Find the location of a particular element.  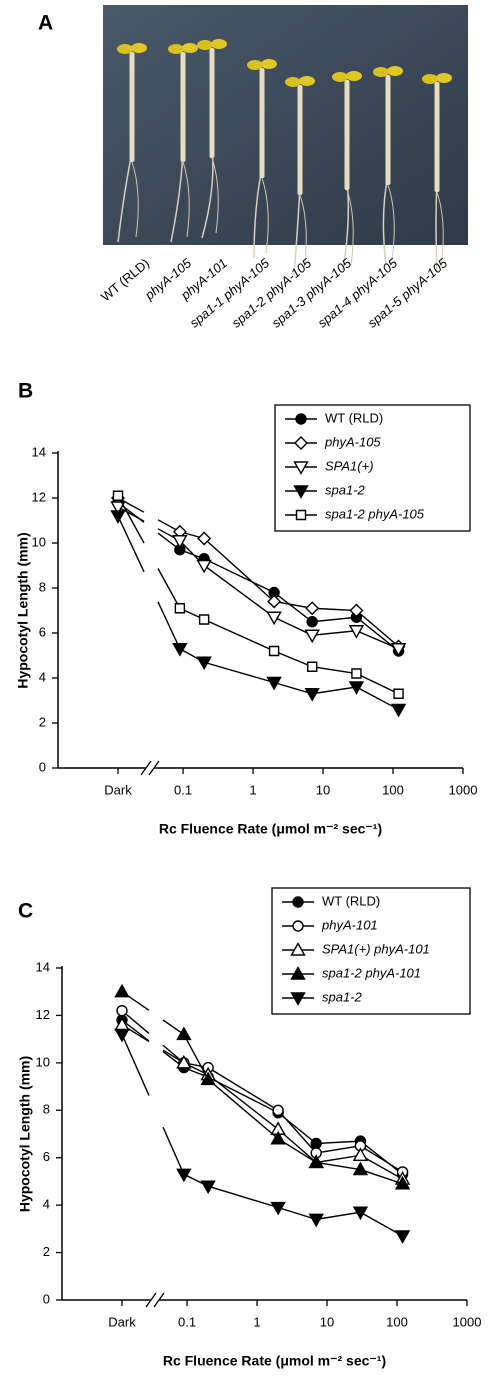

panel-label: C is located at coordinates (25, 911).